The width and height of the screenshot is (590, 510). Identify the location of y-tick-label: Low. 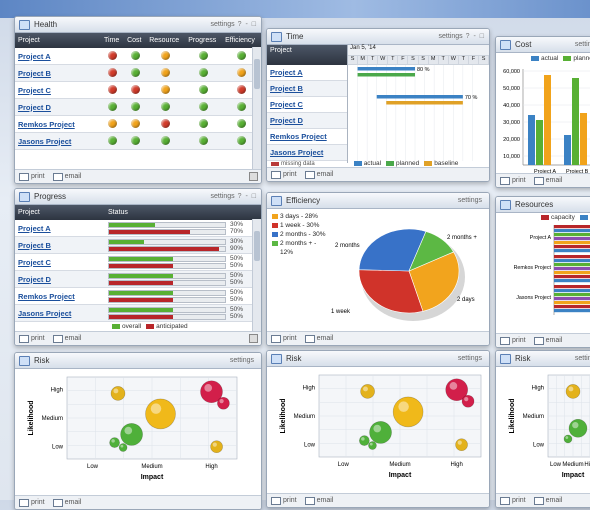
(310, 446).